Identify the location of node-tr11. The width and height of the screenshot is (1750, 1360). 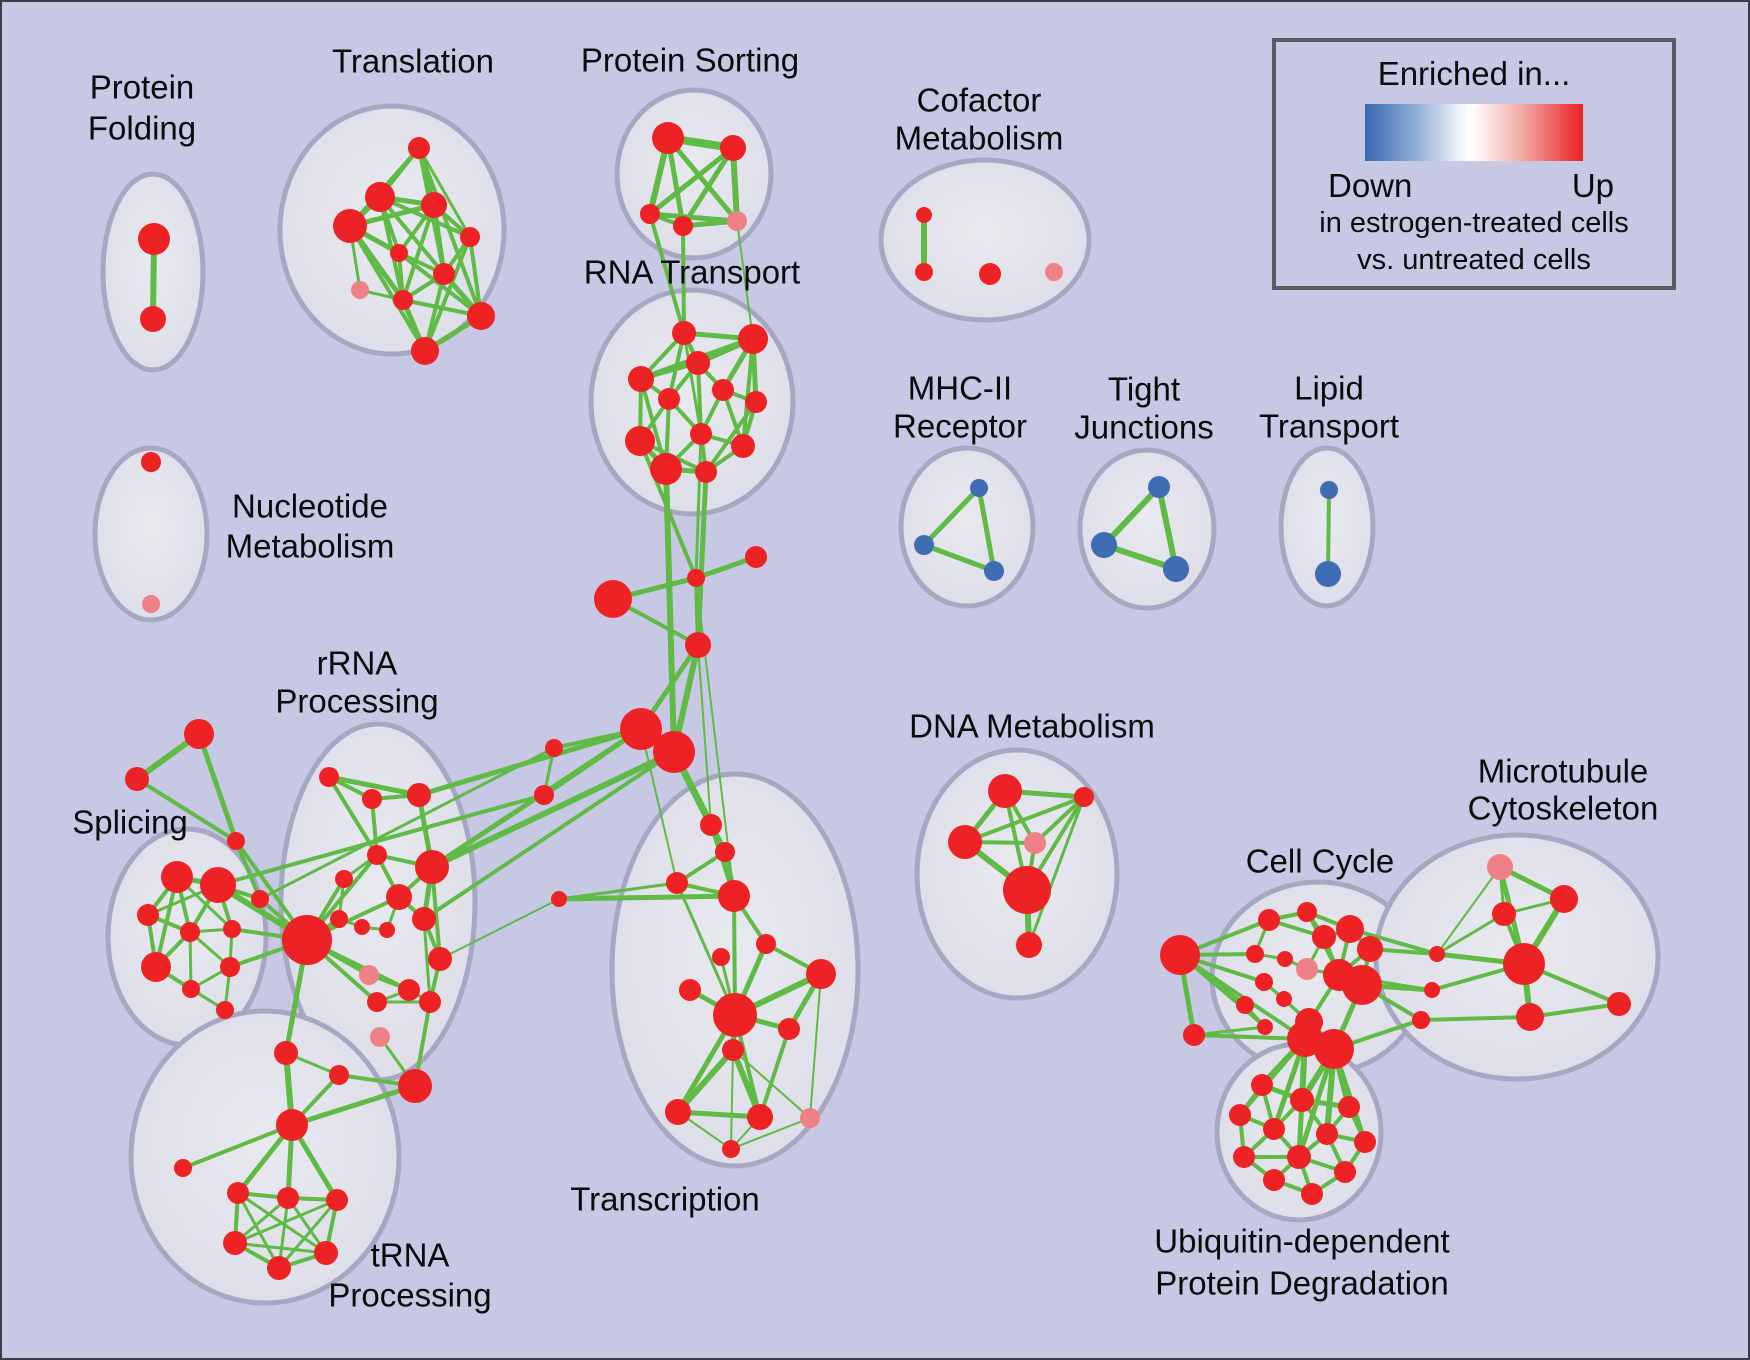
(733, 1050).